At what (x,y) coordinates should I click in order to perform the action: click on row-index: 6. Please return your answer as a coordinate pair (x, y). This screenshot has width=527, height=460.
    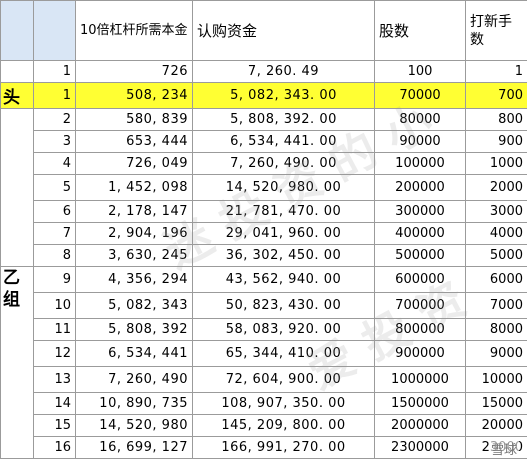
    Looking at the image, I should click on (54, 211).